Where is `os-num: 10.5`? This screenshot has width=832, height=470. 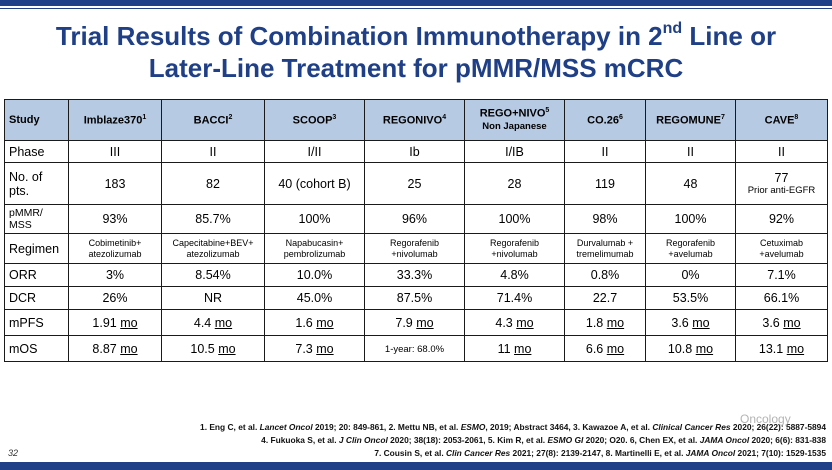
os-num: 10.5 is located at coordinates (202, 348).